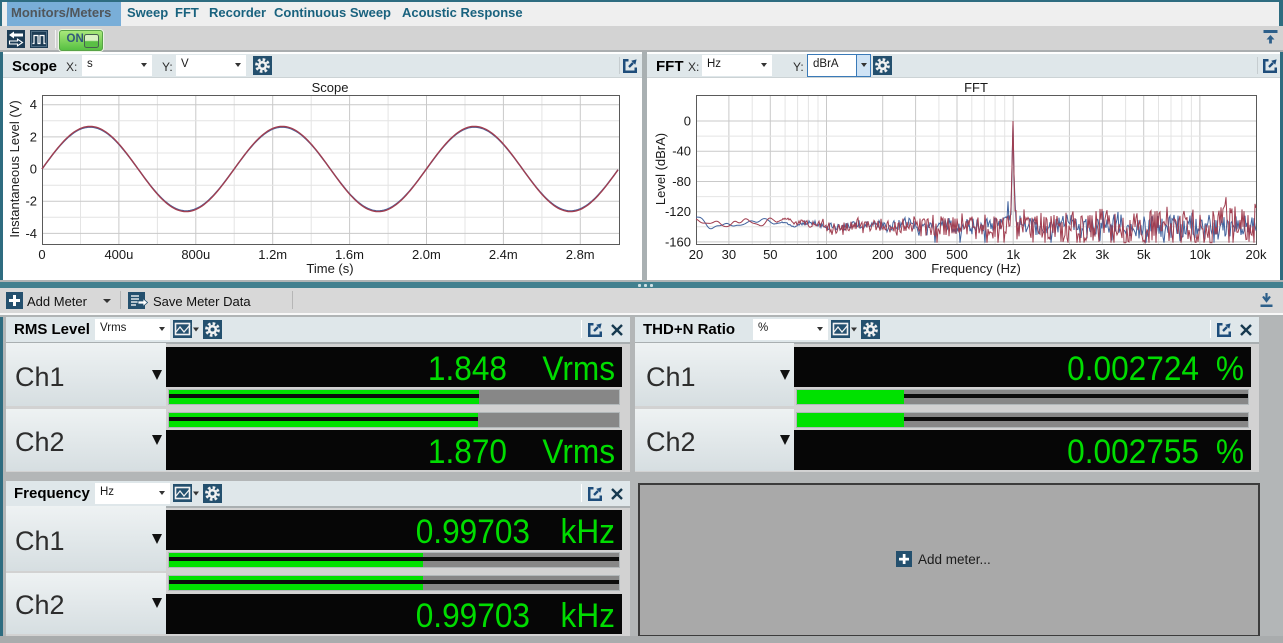 This screenshot has height=643, width=1283. What do you see at coordinates (957, 254) in the screenshot?
I see `svg-text: 500` at bounding box center [957, 254].